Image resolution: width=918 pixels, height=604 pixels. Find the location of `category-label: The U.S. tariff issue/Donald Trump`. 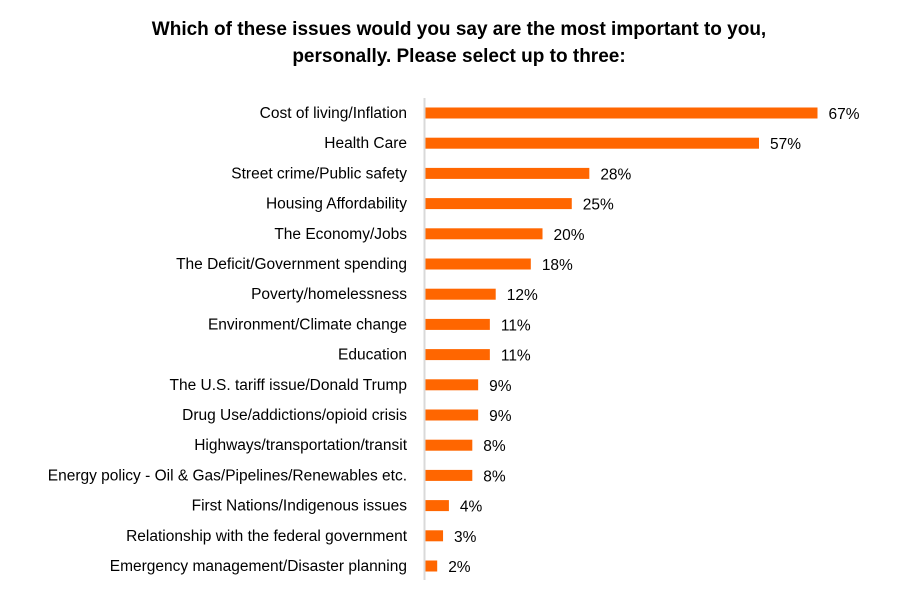

category-label: The U.S. tariff issue/Donald Trump is located at coordinates (288, 385).